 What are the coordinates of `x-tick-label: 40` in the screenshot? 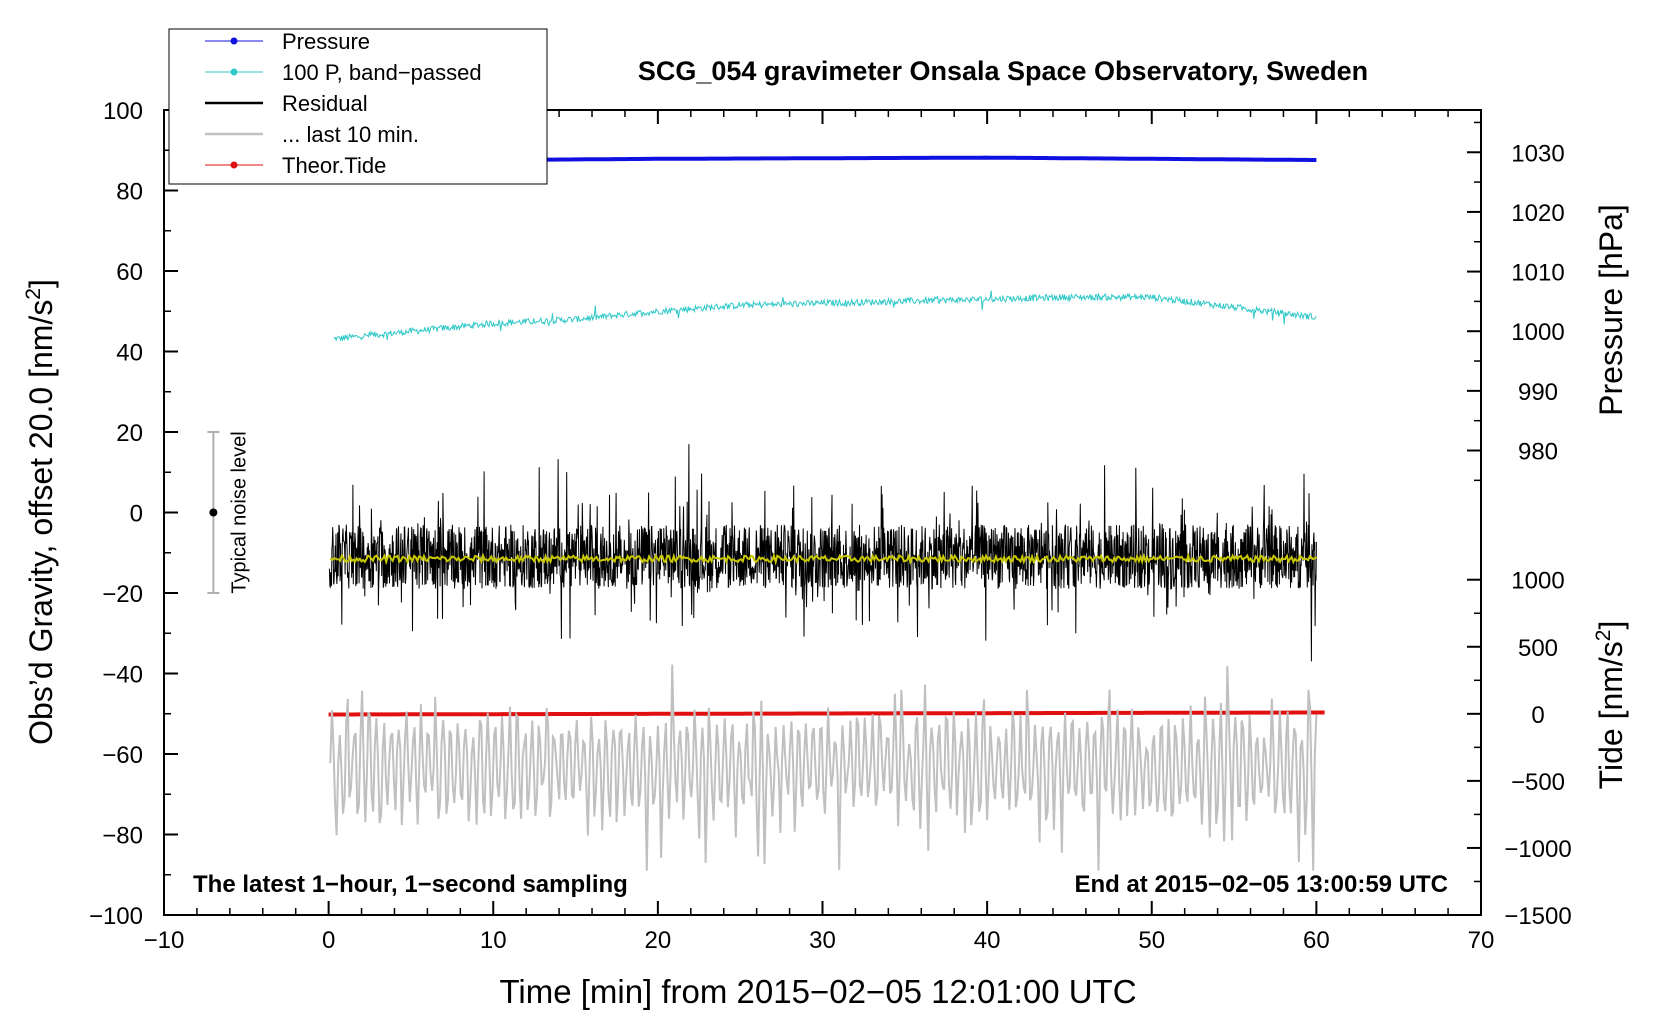 It's located at (987, 940).